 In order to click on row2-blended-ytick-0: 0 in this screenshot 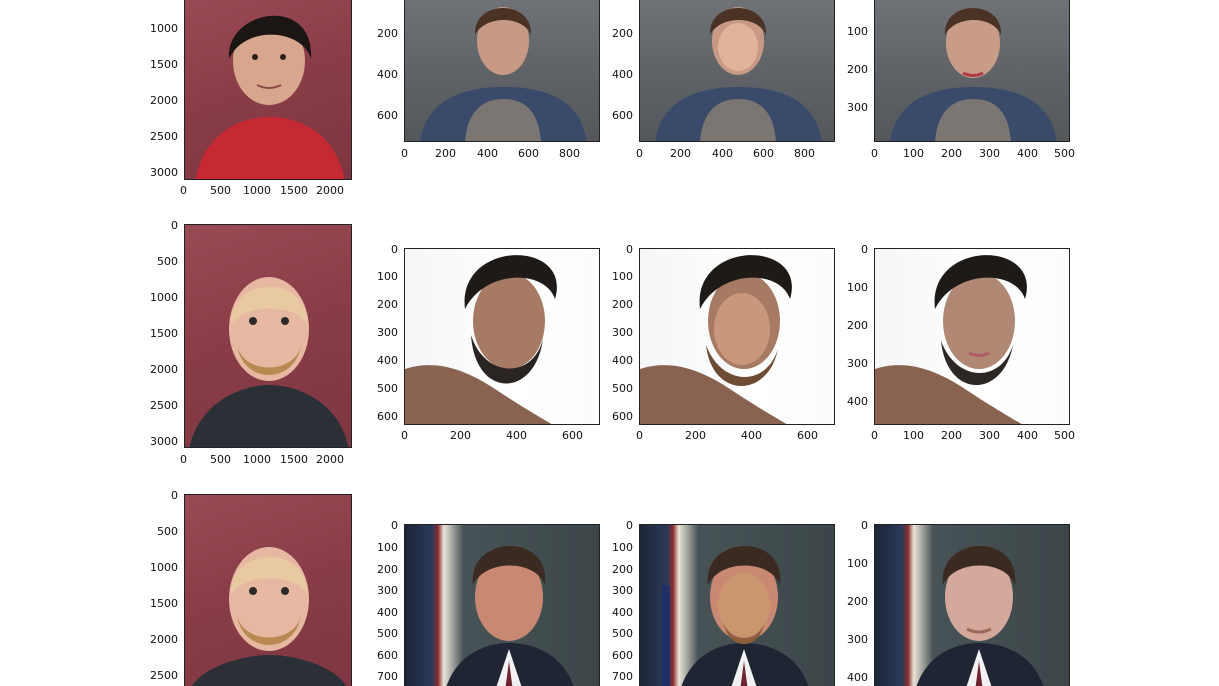, I will do `click(864, 249)`.